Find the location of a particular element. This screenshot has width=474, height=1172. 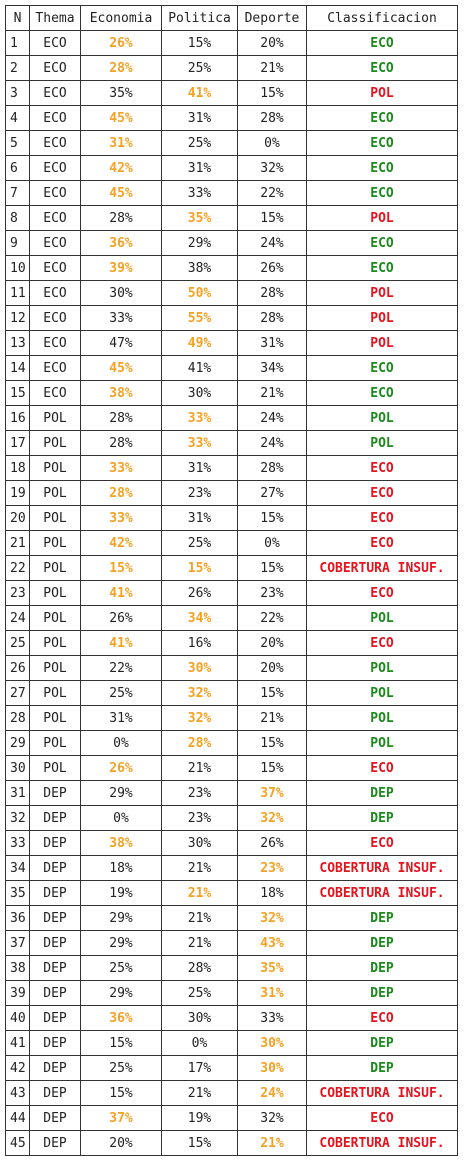

cell-economia: 20% is located at coordinates (121, 1143).